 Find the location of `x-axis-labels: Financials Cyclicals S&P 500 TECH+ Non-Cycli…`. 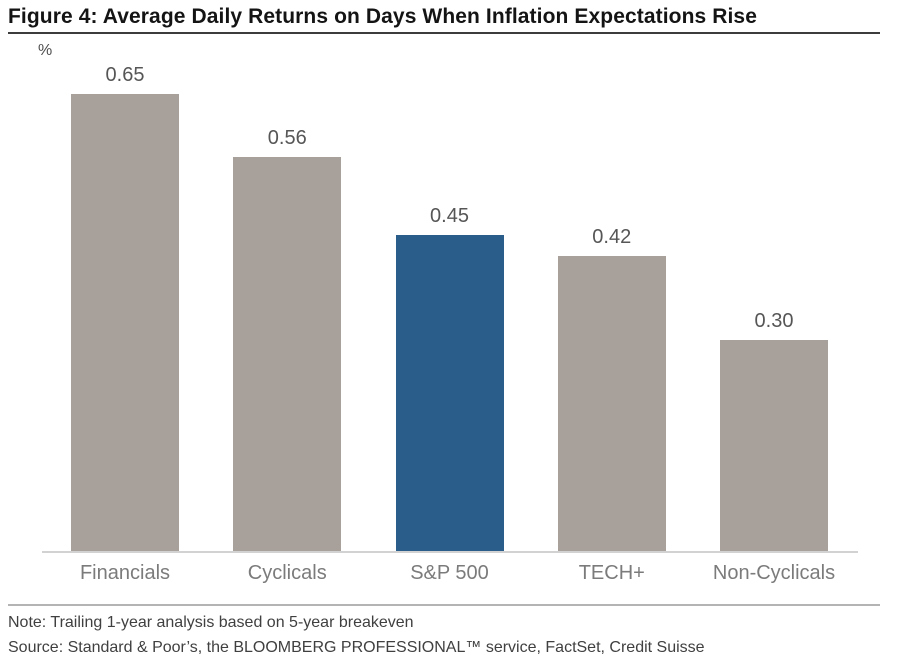

x-axis-labels: Financials Cyclicals S&P 500 TECH+ Non-Cycli… is located at coordinates (453, 573).